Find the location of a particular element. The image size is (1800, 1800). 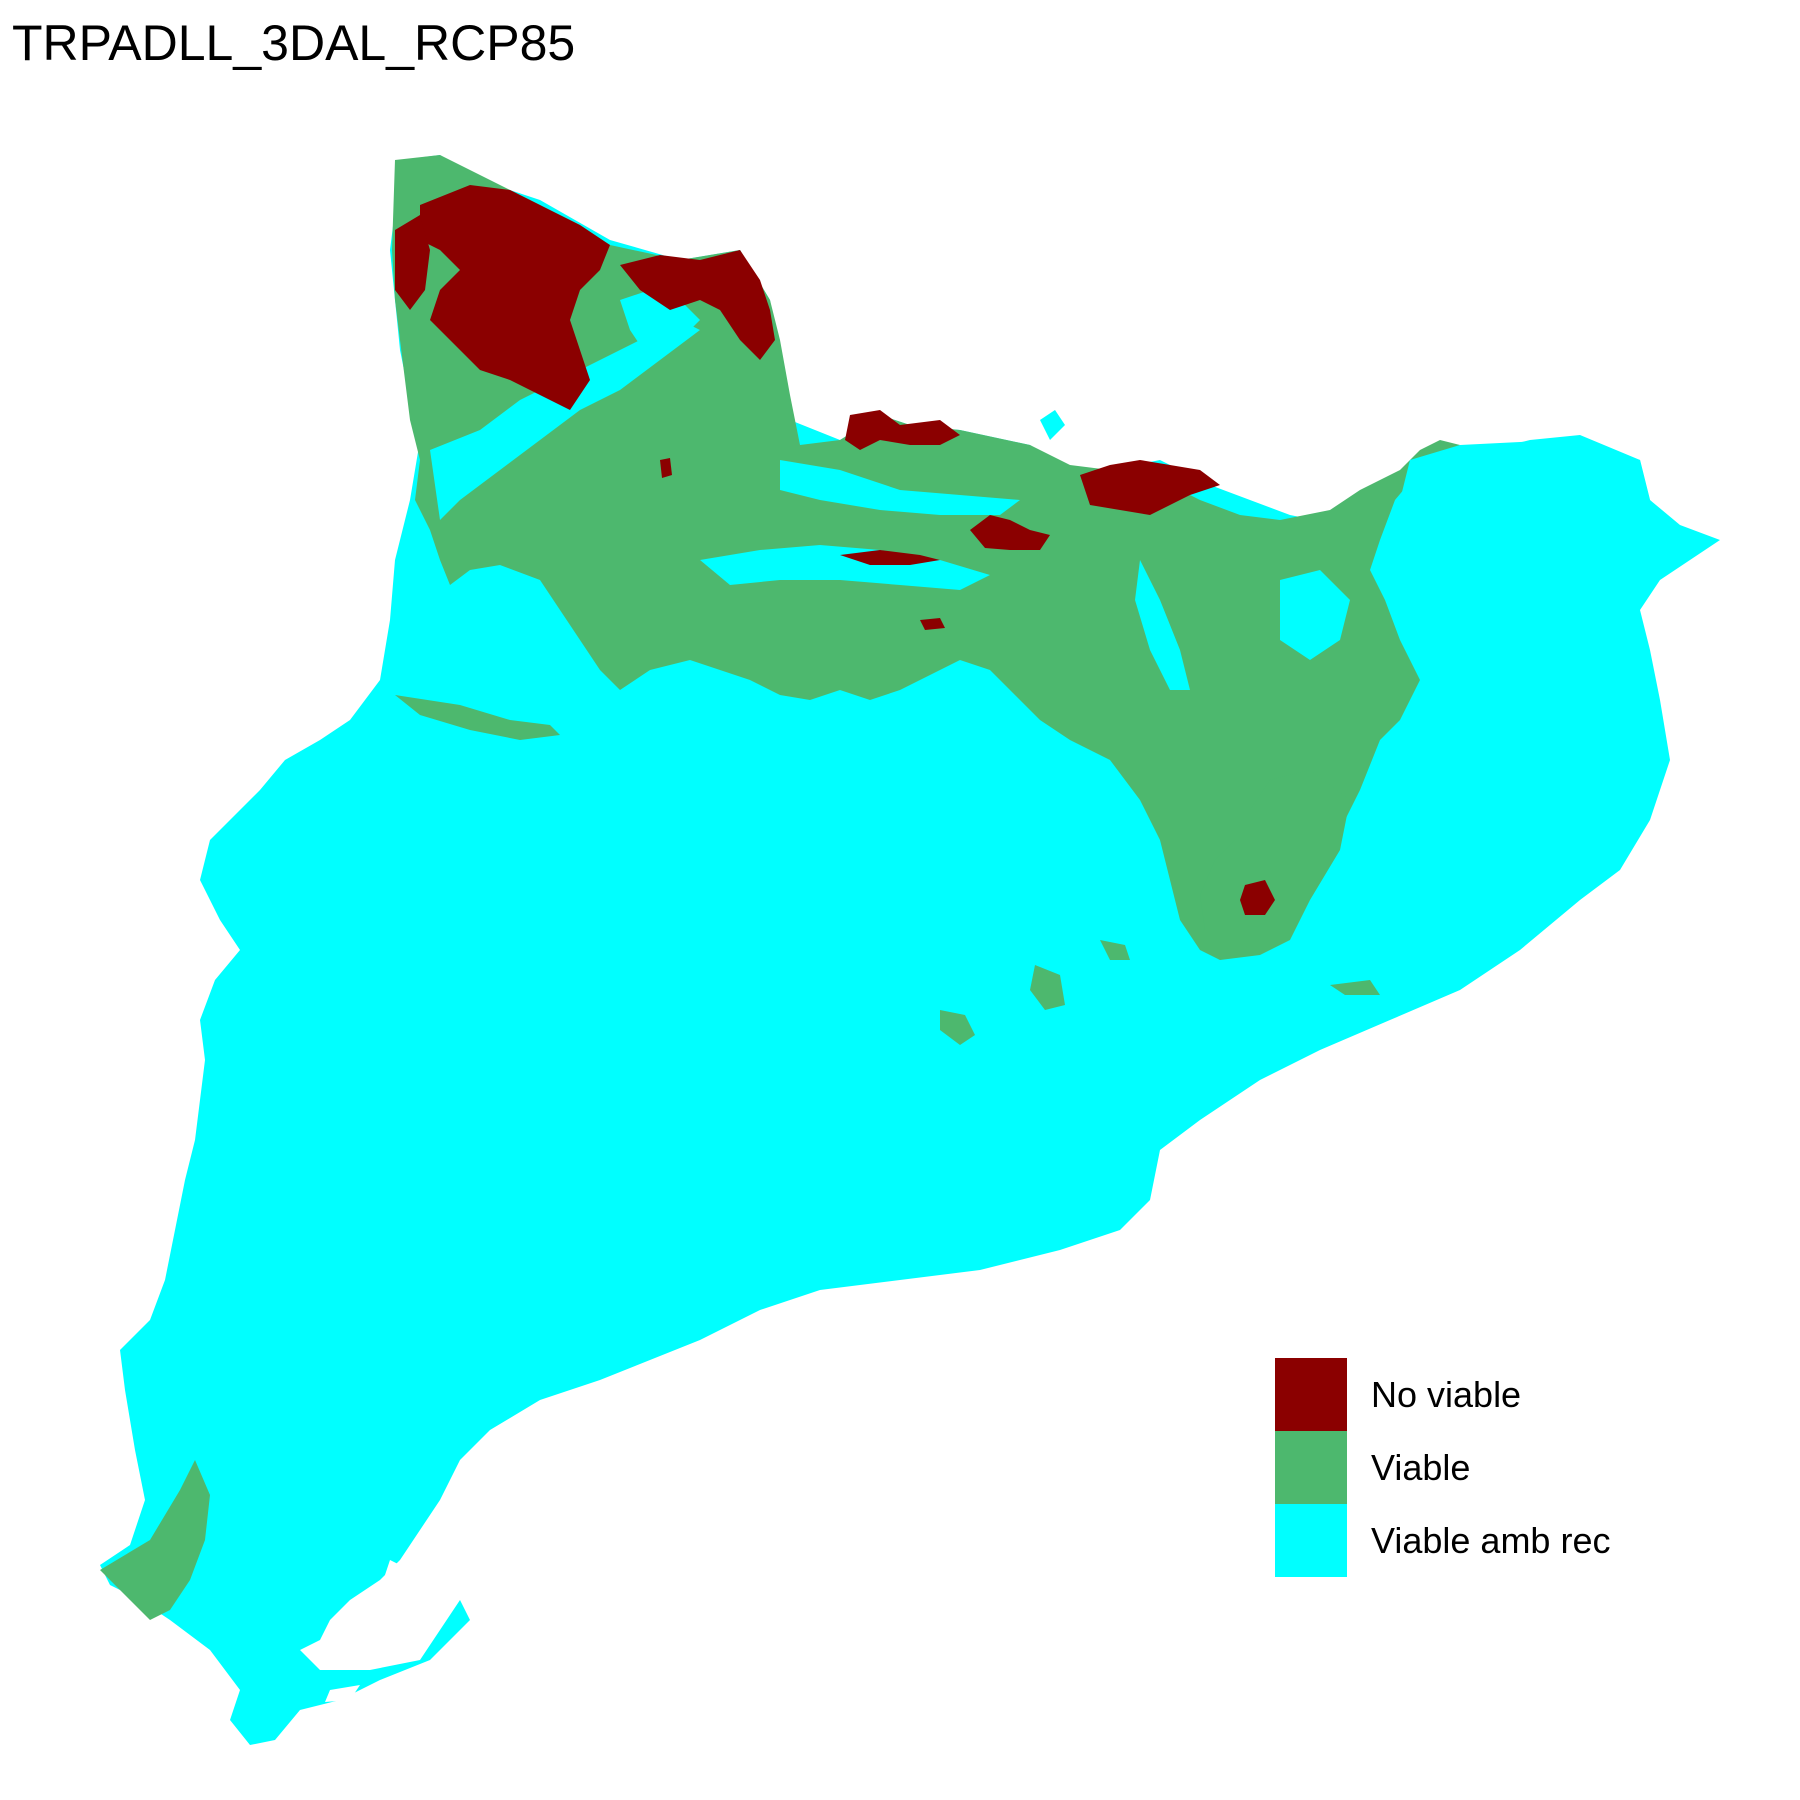

legend-swatch-viable is located at coordinates (1311, 1467).